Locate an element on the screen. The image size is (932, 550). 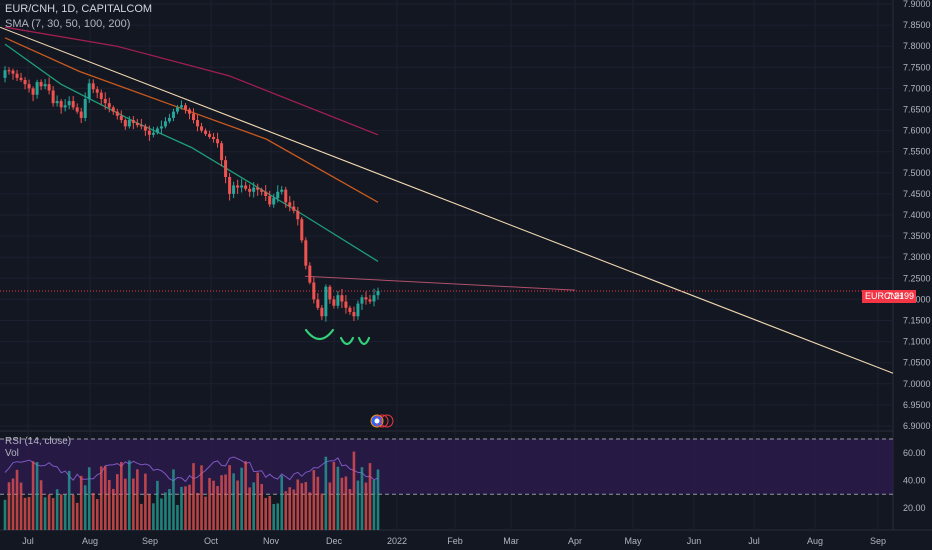
price-tick-label: 7.6000 is located at coordinates (917, 131).